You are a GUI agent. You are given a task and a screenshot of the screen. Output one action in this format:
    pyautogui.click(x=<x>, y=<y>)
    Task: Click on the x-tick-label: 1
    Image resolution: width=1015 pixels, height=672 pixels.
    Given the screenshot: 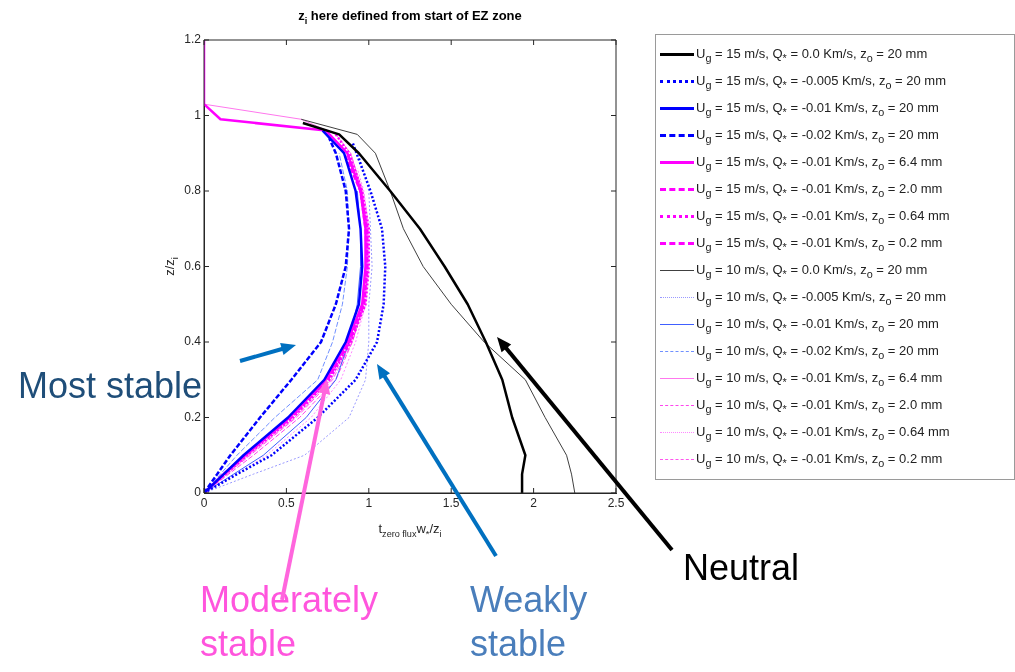 What is the action you would take?
    pyautogui.click(x=369, y=502)
    